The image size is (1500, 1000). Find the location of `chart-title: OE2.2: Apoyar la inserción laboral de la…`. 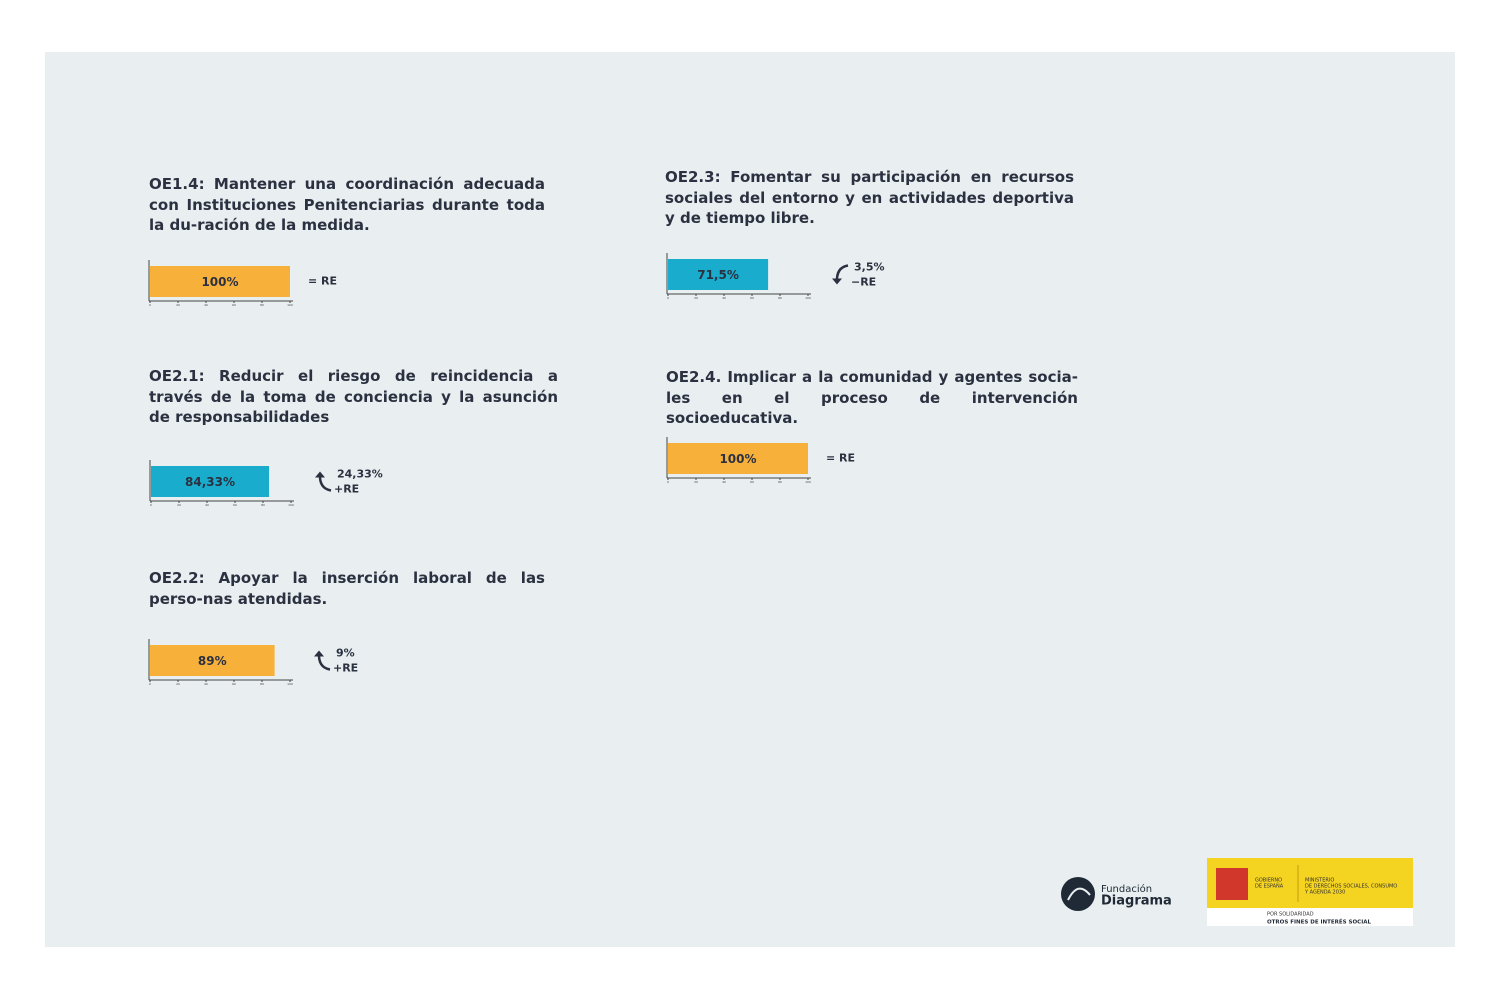

chart-title: OE2.2: Apoyar la inserción laboral de la… is located at coordinates (347, 588).